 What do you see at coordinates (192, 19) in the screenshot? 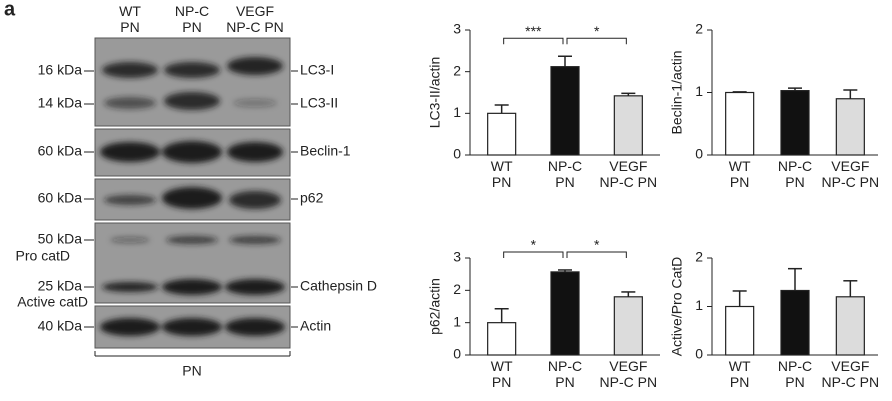
I see `lane-label: NP-C PN` at bounding box center [192, 19].